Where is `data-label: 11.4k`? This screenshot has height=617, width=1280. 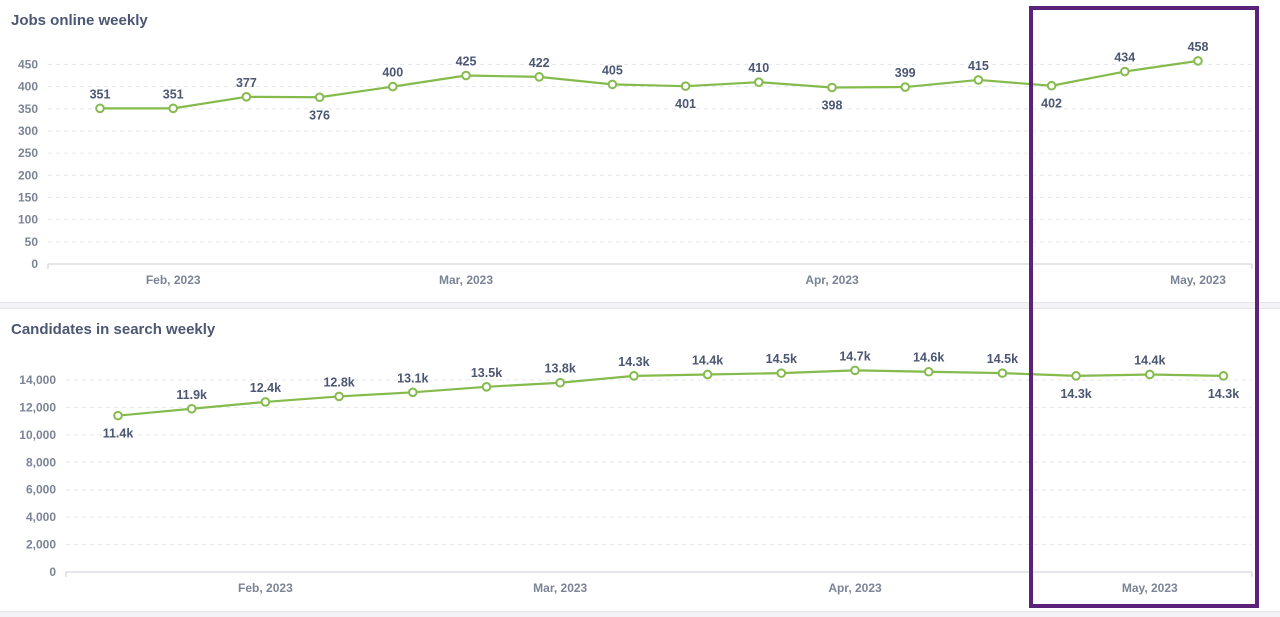 data-label: 11.4k is located at coordinates (118, 434).